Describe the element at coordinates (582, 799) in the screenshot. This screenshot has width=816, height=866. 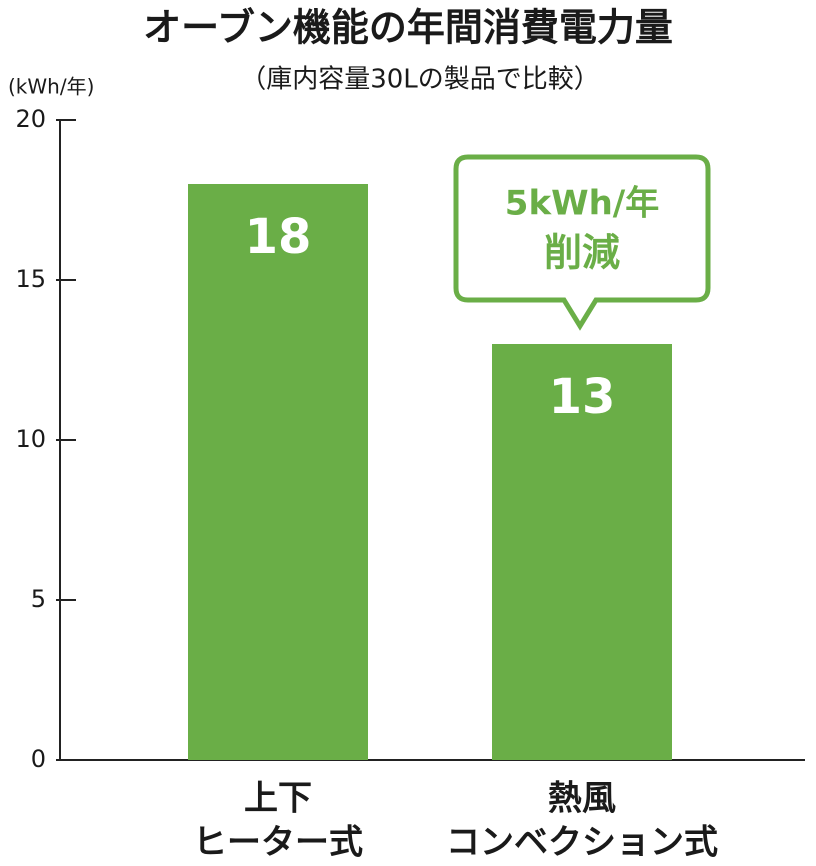
I see `x-tick-label: 熱風` at that location.